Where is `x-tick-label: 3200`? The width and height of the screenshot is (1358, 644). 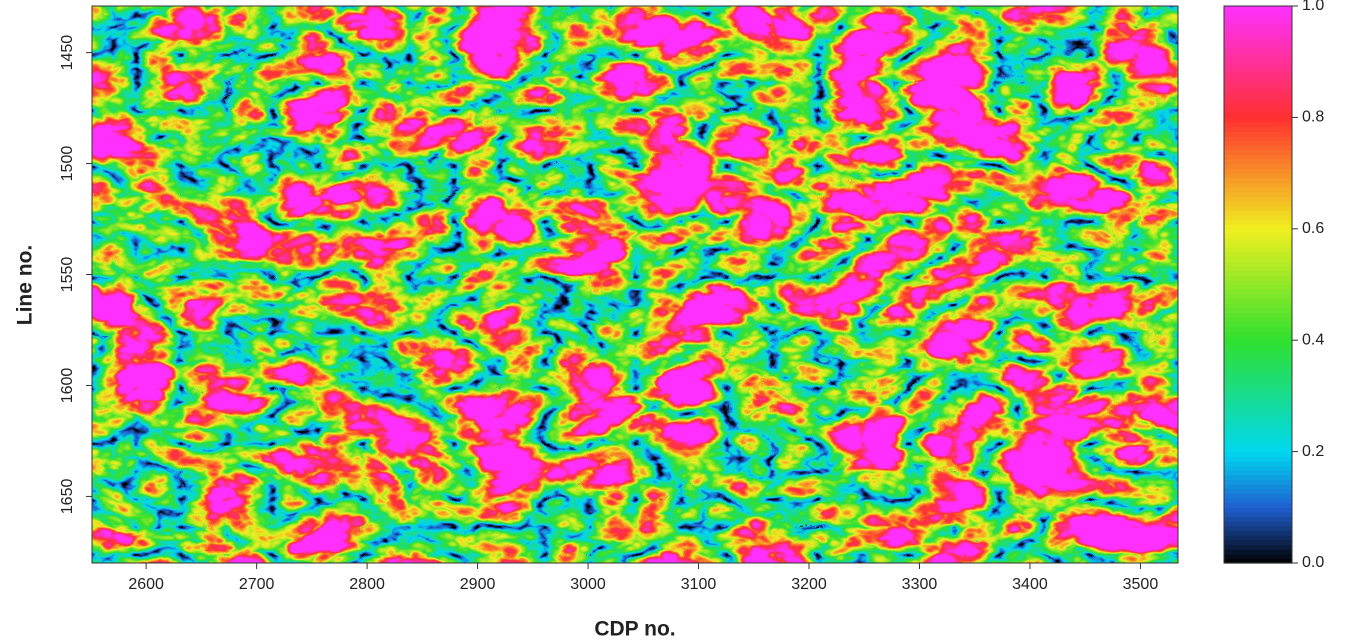 x-tick-label: 3200 is located at coordinates (809, 584).